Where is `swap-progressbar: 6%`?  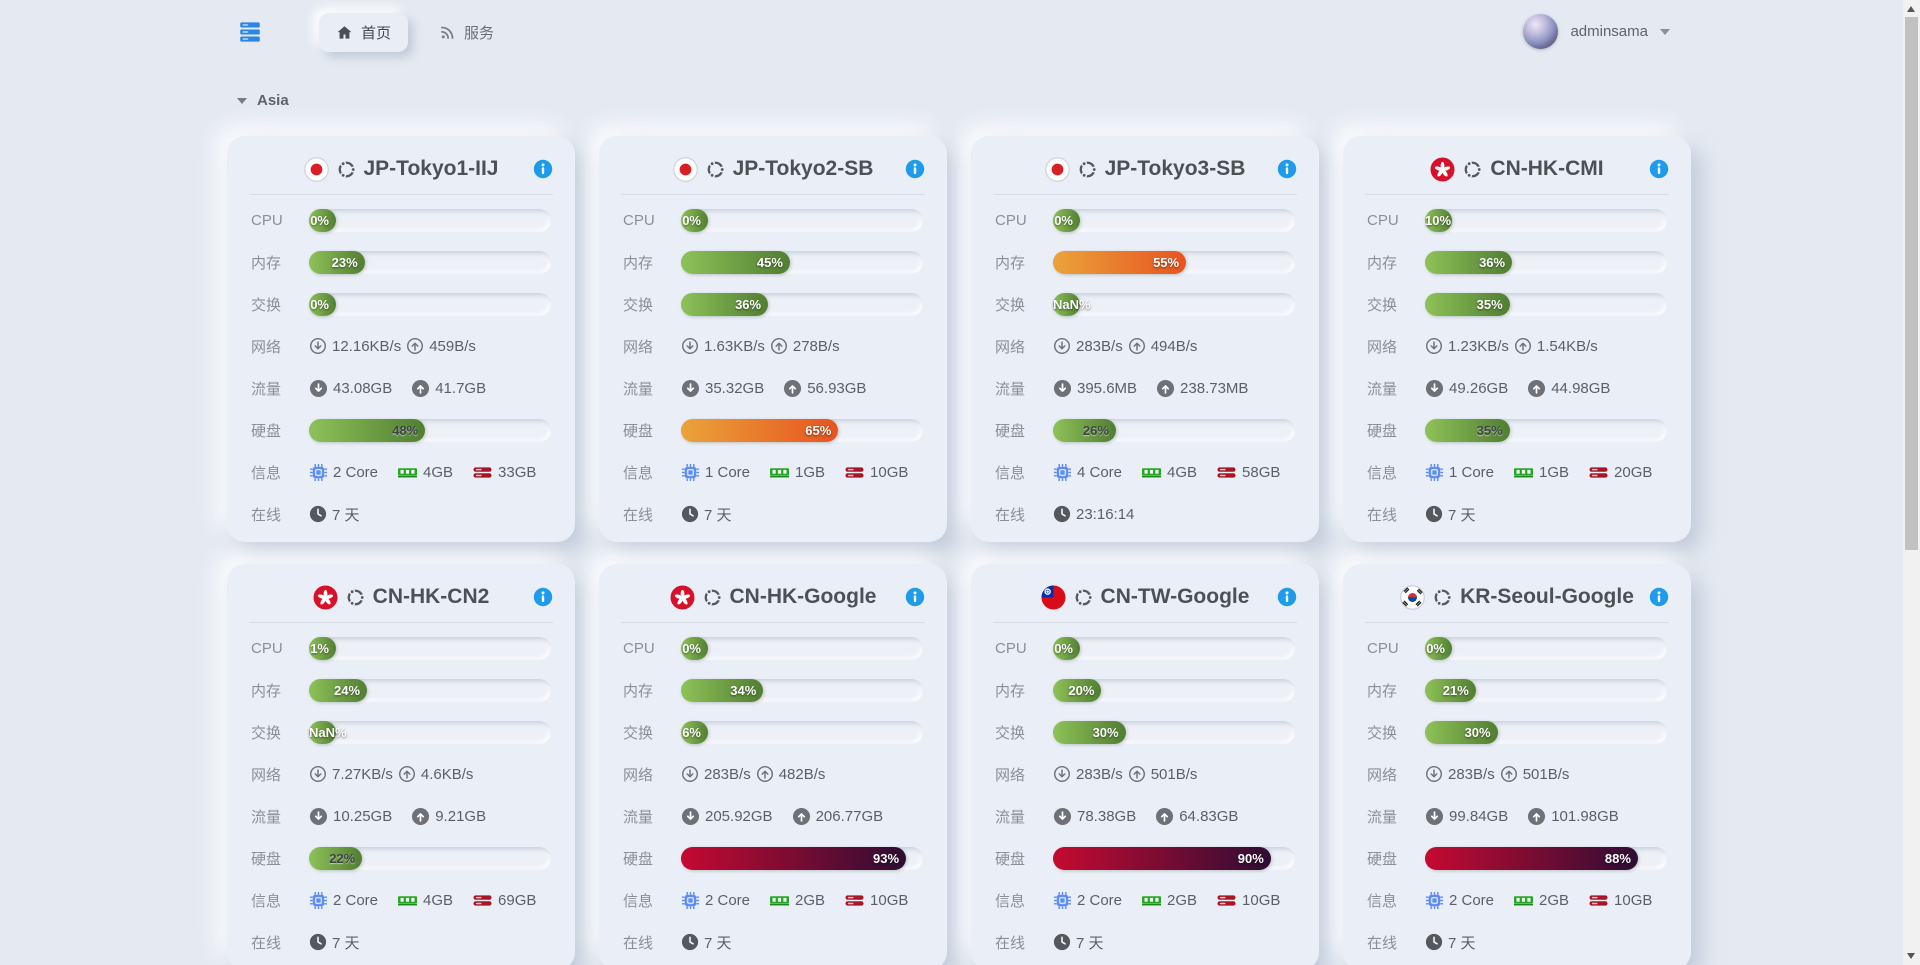 swap-progressbar: 6% is located at coordinates (802, 732).